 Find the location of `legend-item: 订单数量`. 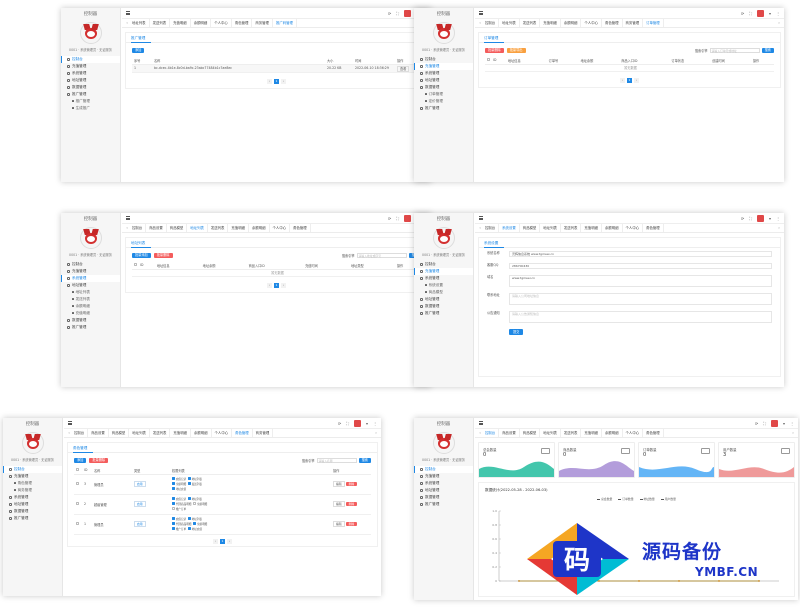

legend-item: 订单数量 is located at coordinates (625, 499).